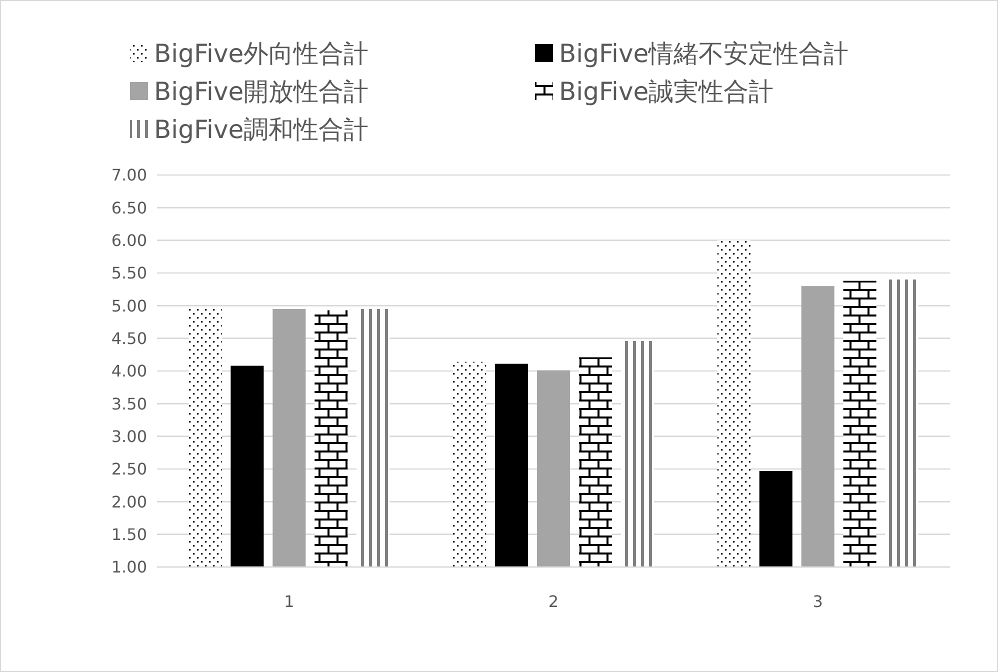  I want to click on legend-label: BigFive開放性合計, so click(261, 91).